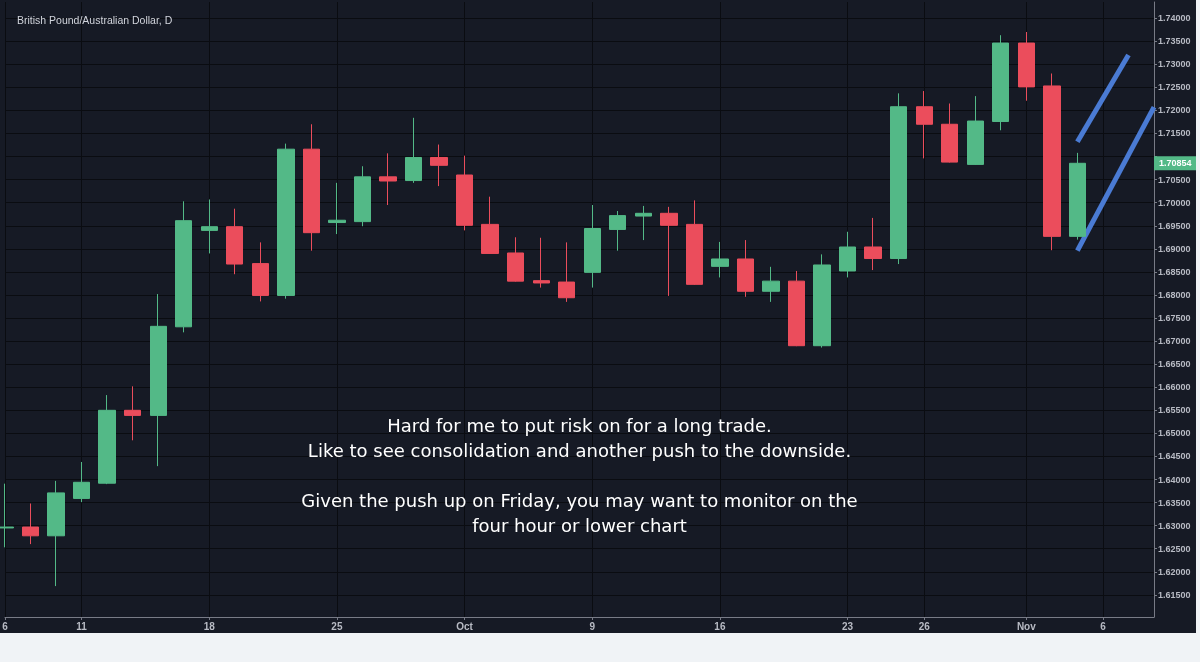 The width and height of the screenshot is (1200, 662). I want to click on y-tick-label: 1.68500, so click(1174, 271).